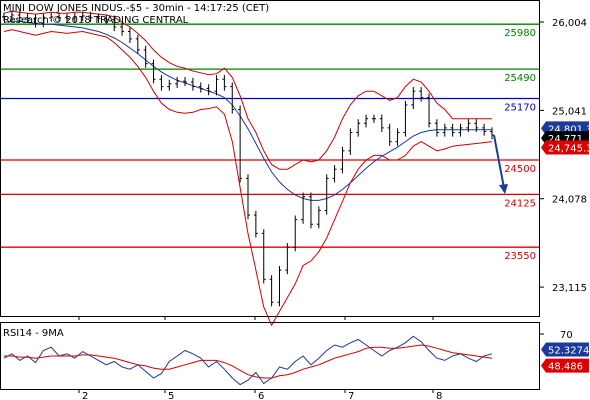 This screenshot has height=400, width=590. I want to click on level-label-0: 25980, so click(520, 33).